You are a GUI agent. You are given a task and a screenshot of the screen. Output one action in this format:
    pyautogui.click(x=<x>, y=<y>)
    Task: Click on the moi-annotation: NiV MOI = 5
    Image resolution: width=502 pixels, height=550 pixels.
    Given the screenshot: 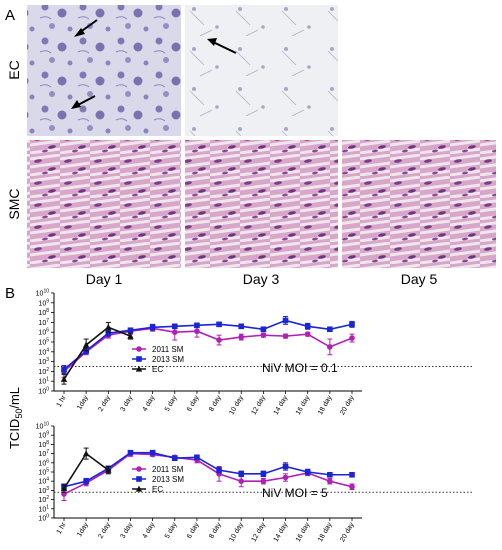 What is the action you would take?
    pyautogui.click(x=295, y=493)
    